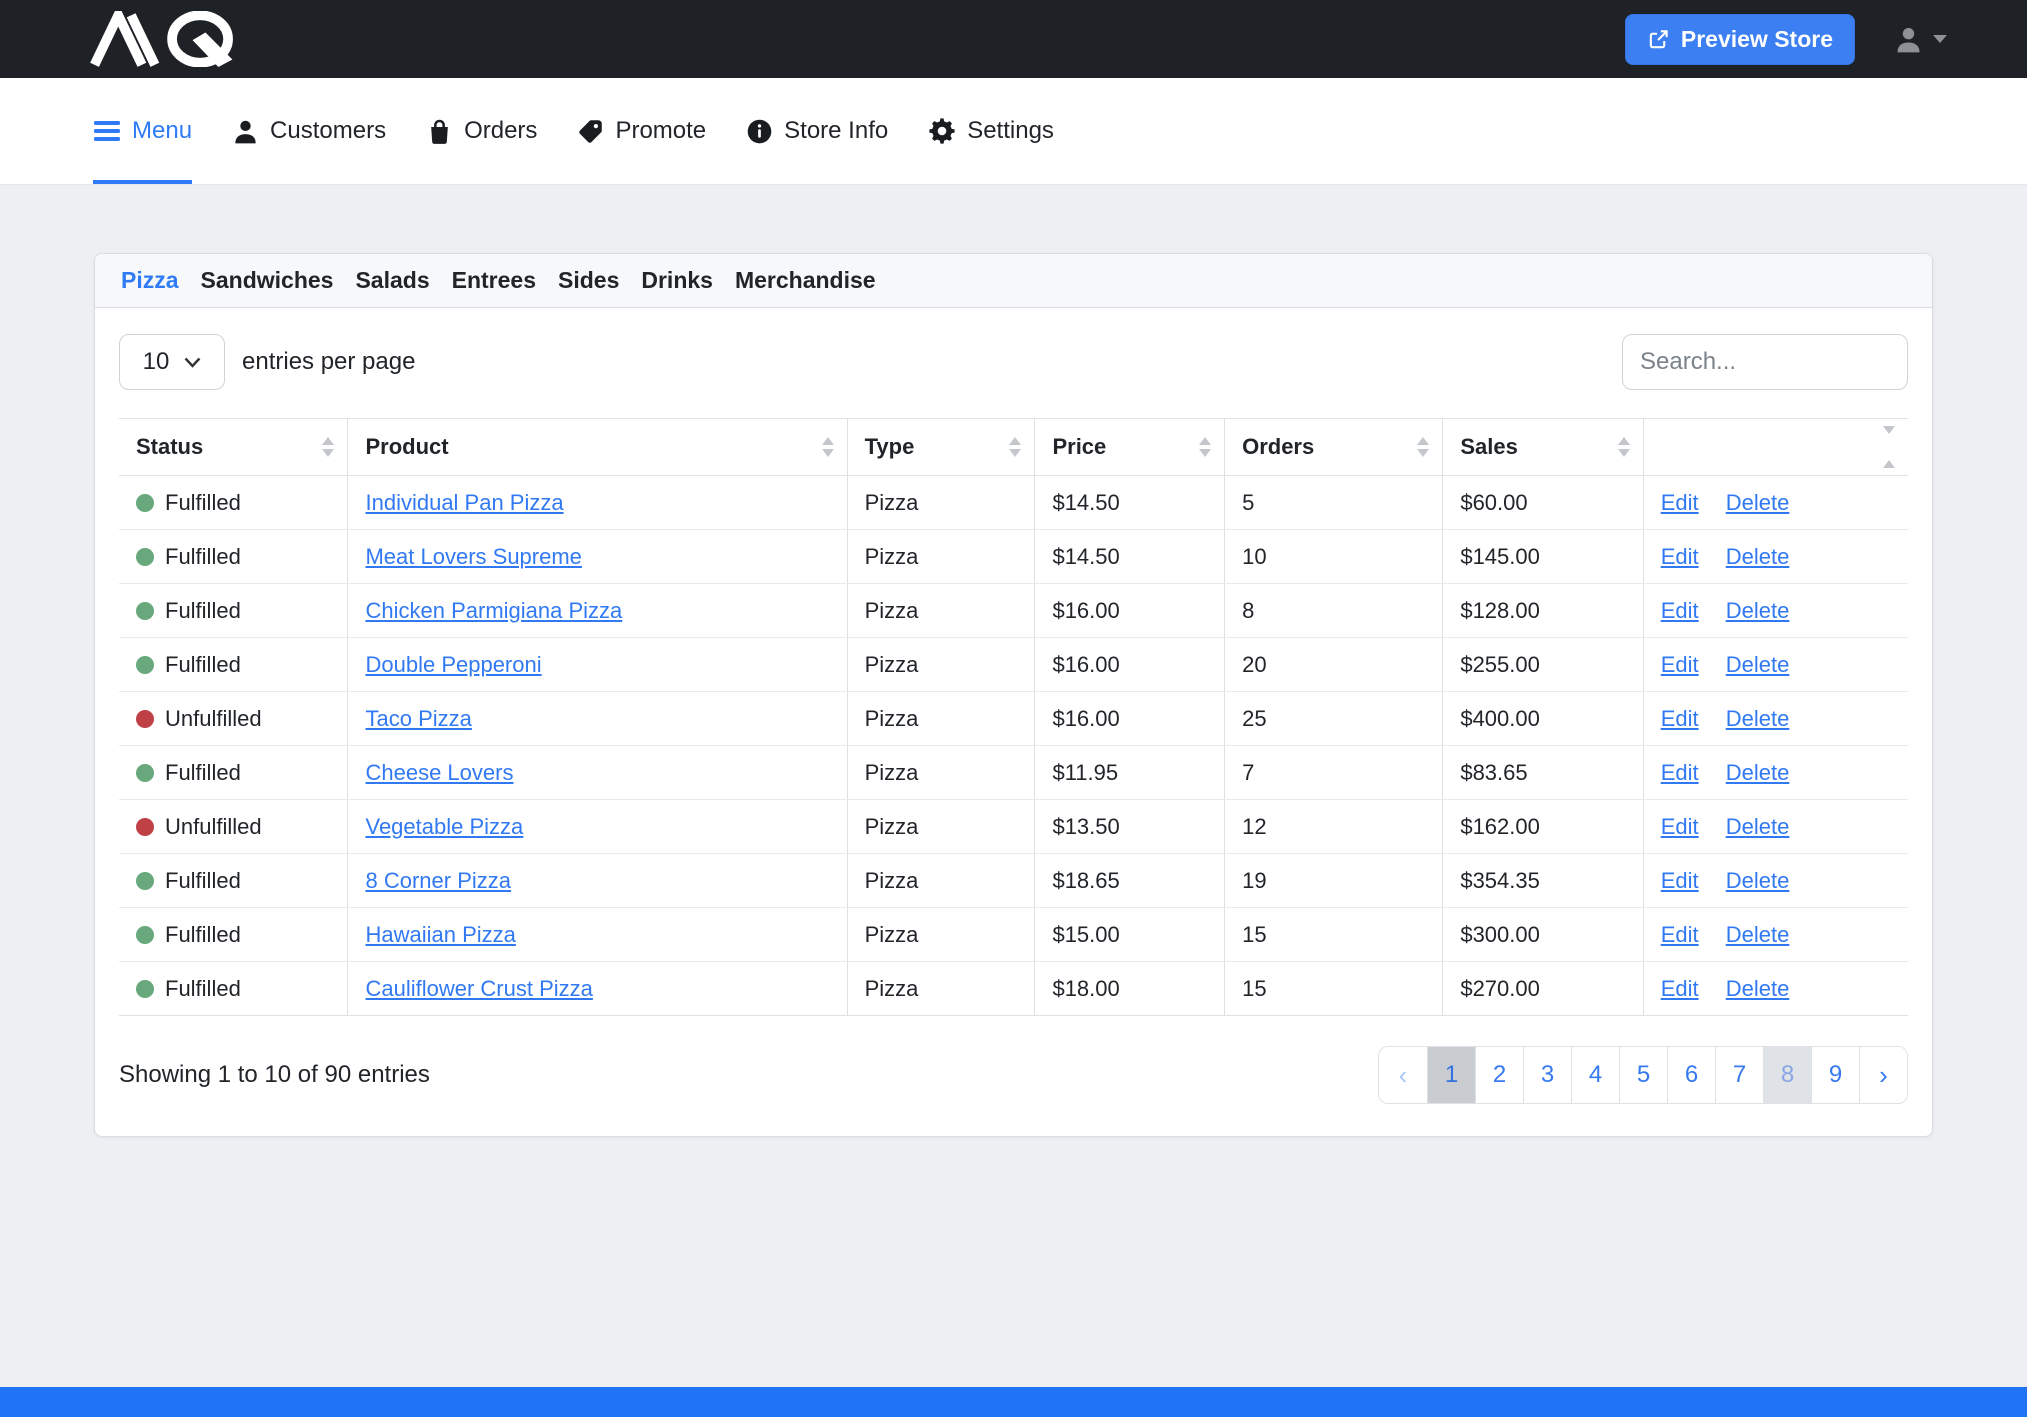  Describe the element at coordinates (1543, 447) in the screenshot. I see `column-header-sales: Sales` at that location.